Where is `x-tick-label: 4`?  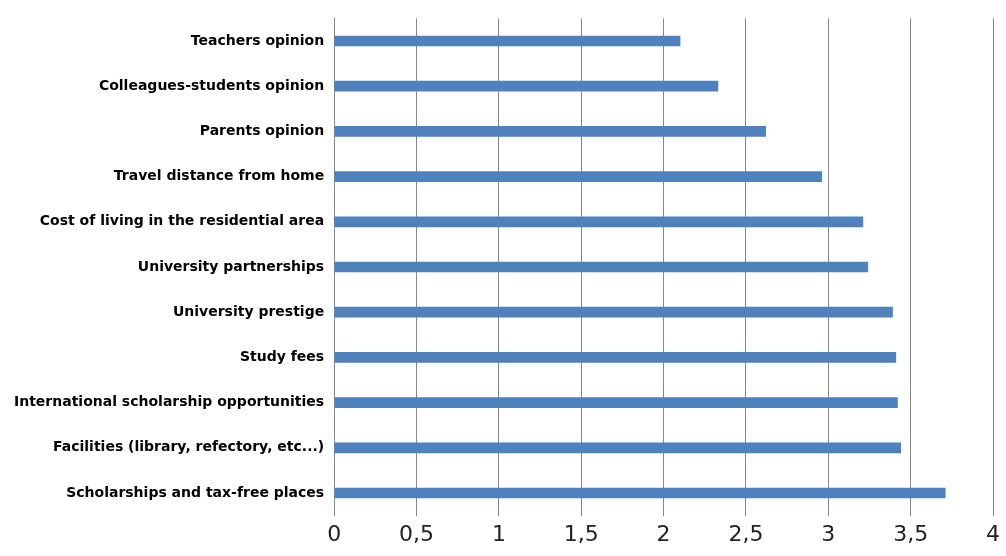
x-tick-label: 4 is located at coordinates (993, 533).